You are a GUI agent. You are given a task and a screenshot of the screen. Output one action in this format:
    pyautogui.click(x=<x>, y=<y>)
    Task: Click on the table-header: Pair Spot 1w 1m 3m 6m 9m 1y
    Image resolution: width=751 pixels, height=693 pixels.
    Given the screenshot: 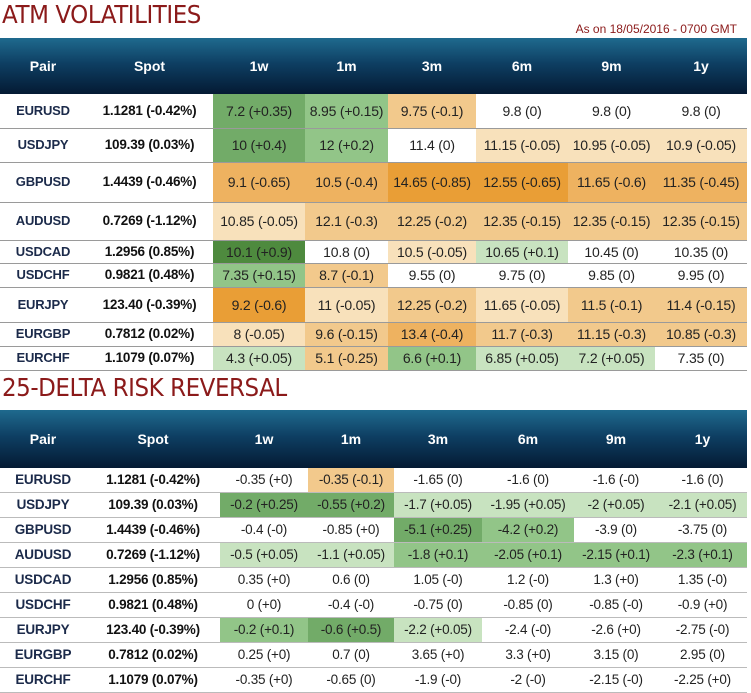 What is the action you would take?
    pyautogui.click(x=373, y=439)
    